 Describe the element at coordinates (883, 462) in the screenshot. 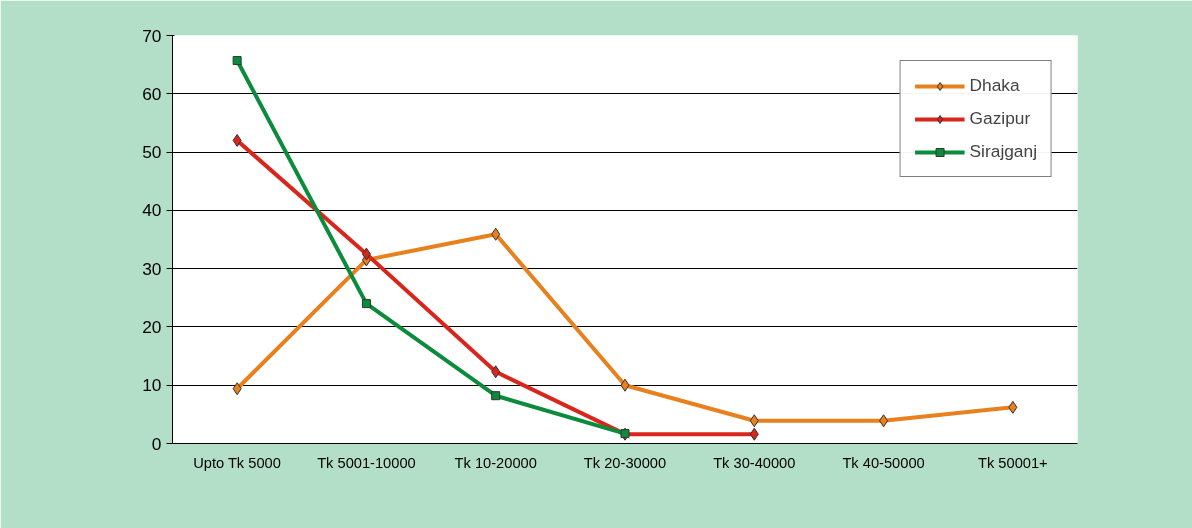

I see `x-tick-label: Tk 40-50000` at that location.